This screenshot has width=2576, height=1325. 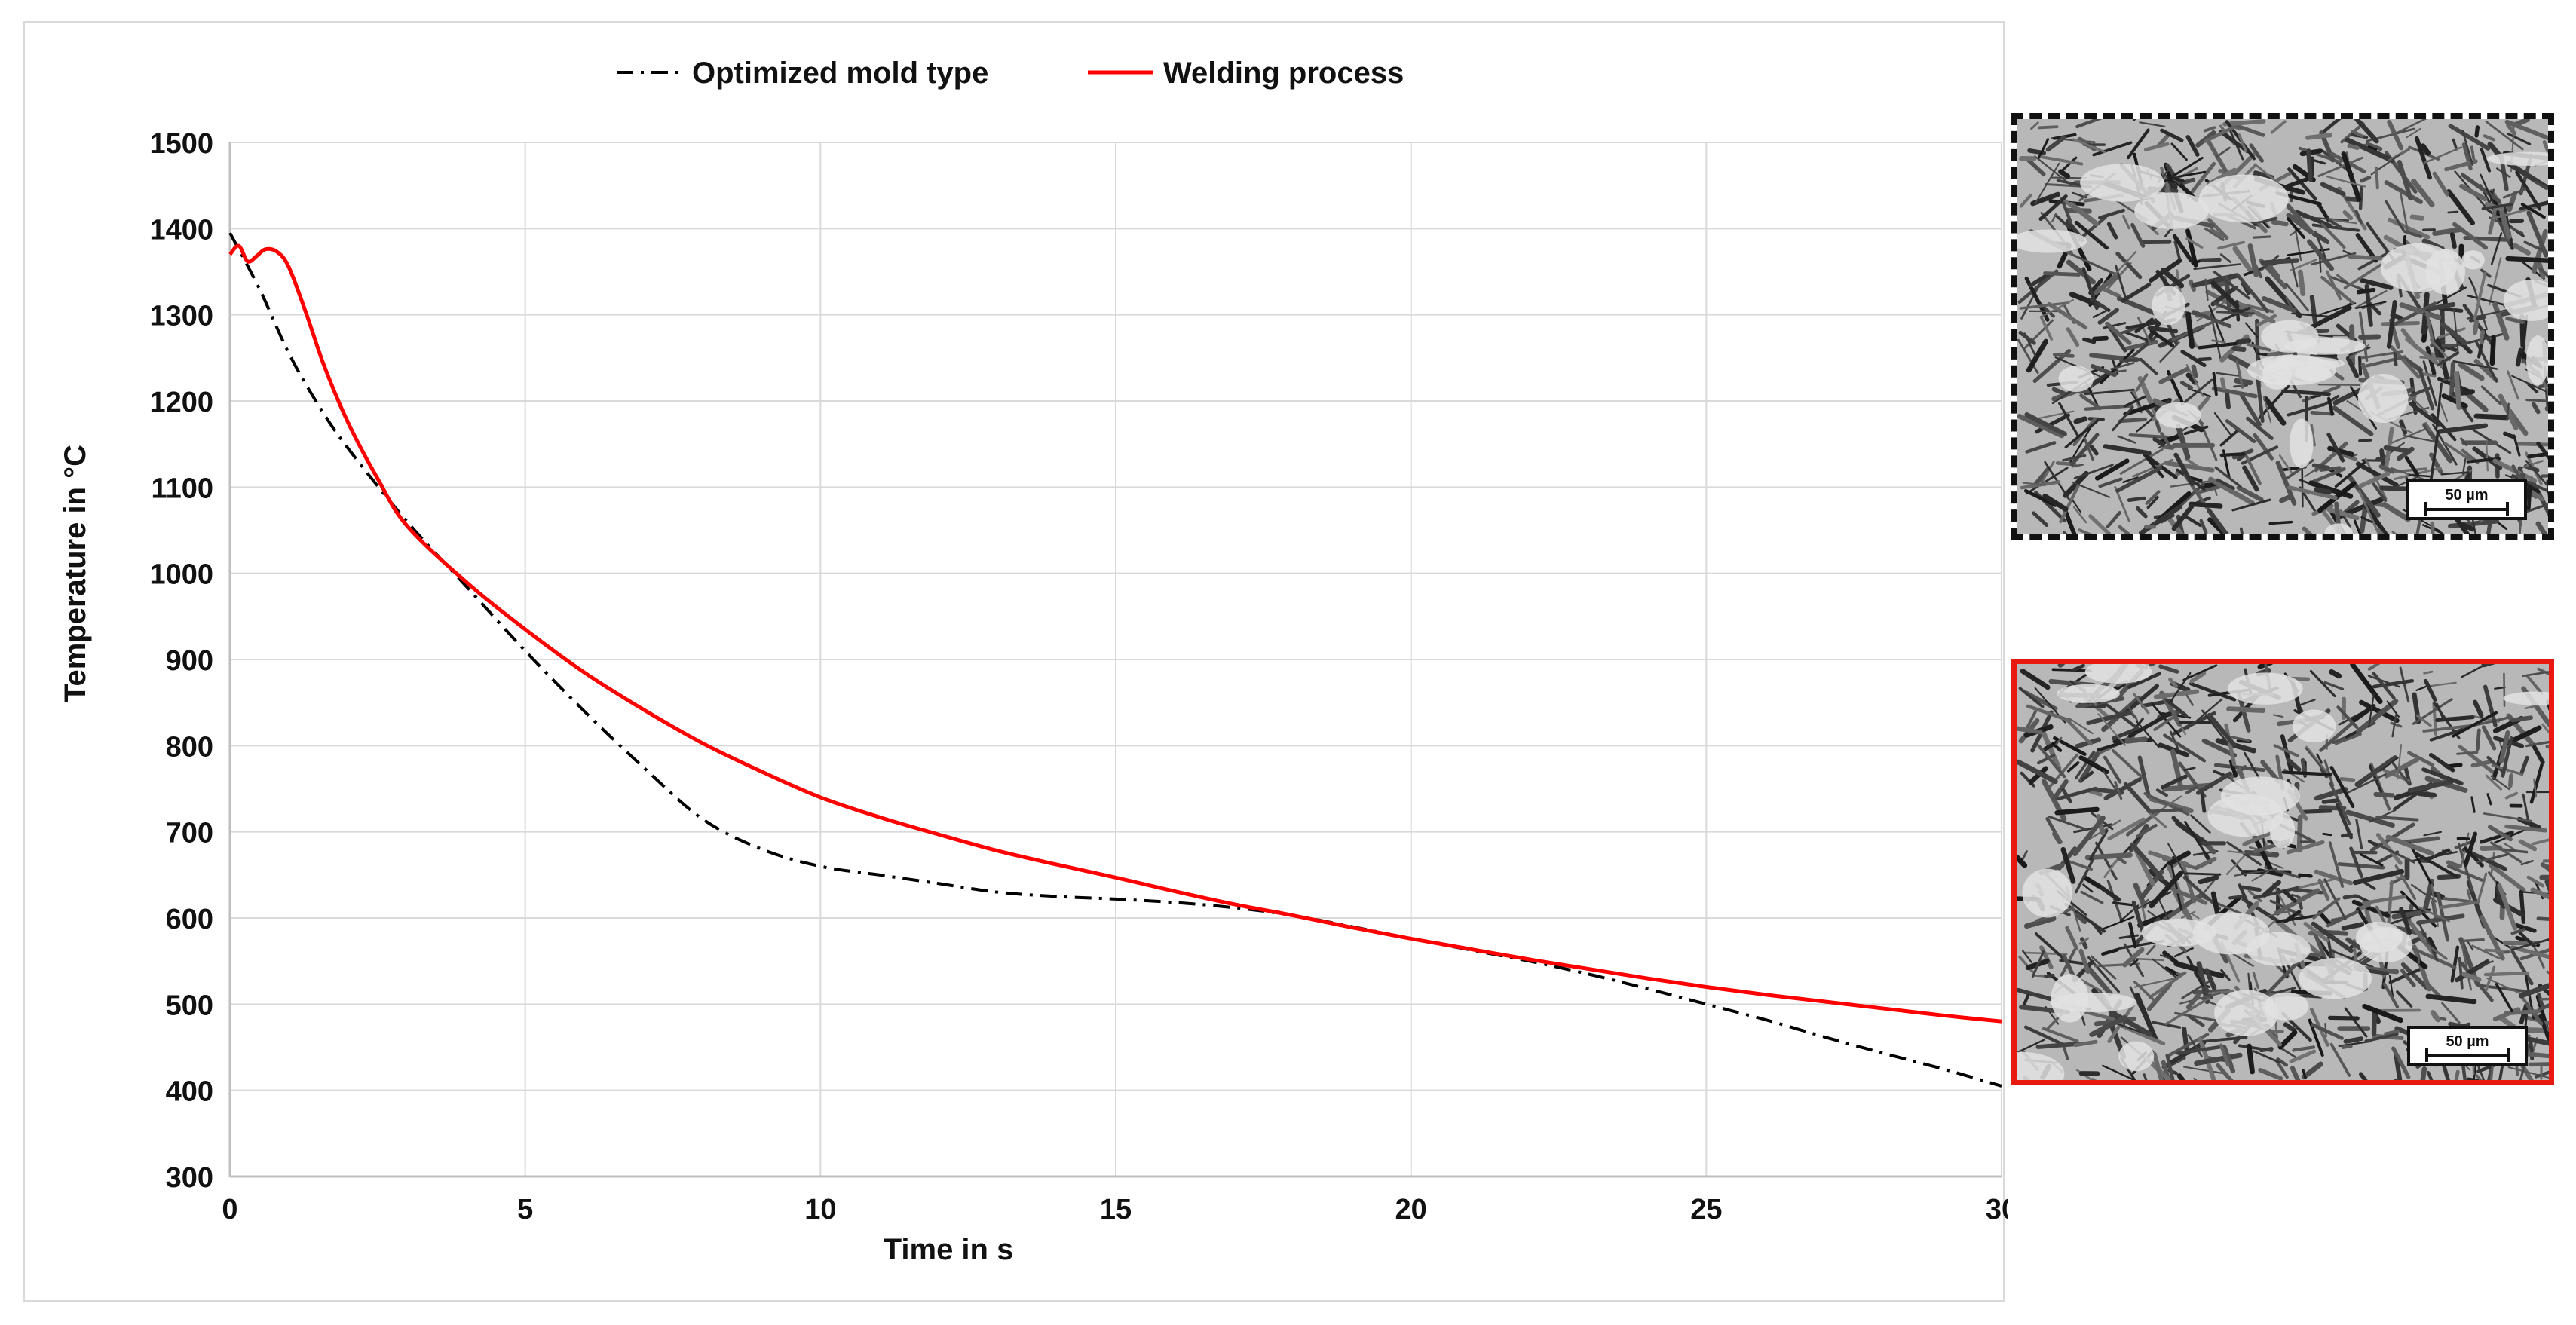 I want to click on micrograph-welding-process: 50 µm, so click(x=2282, y=872).